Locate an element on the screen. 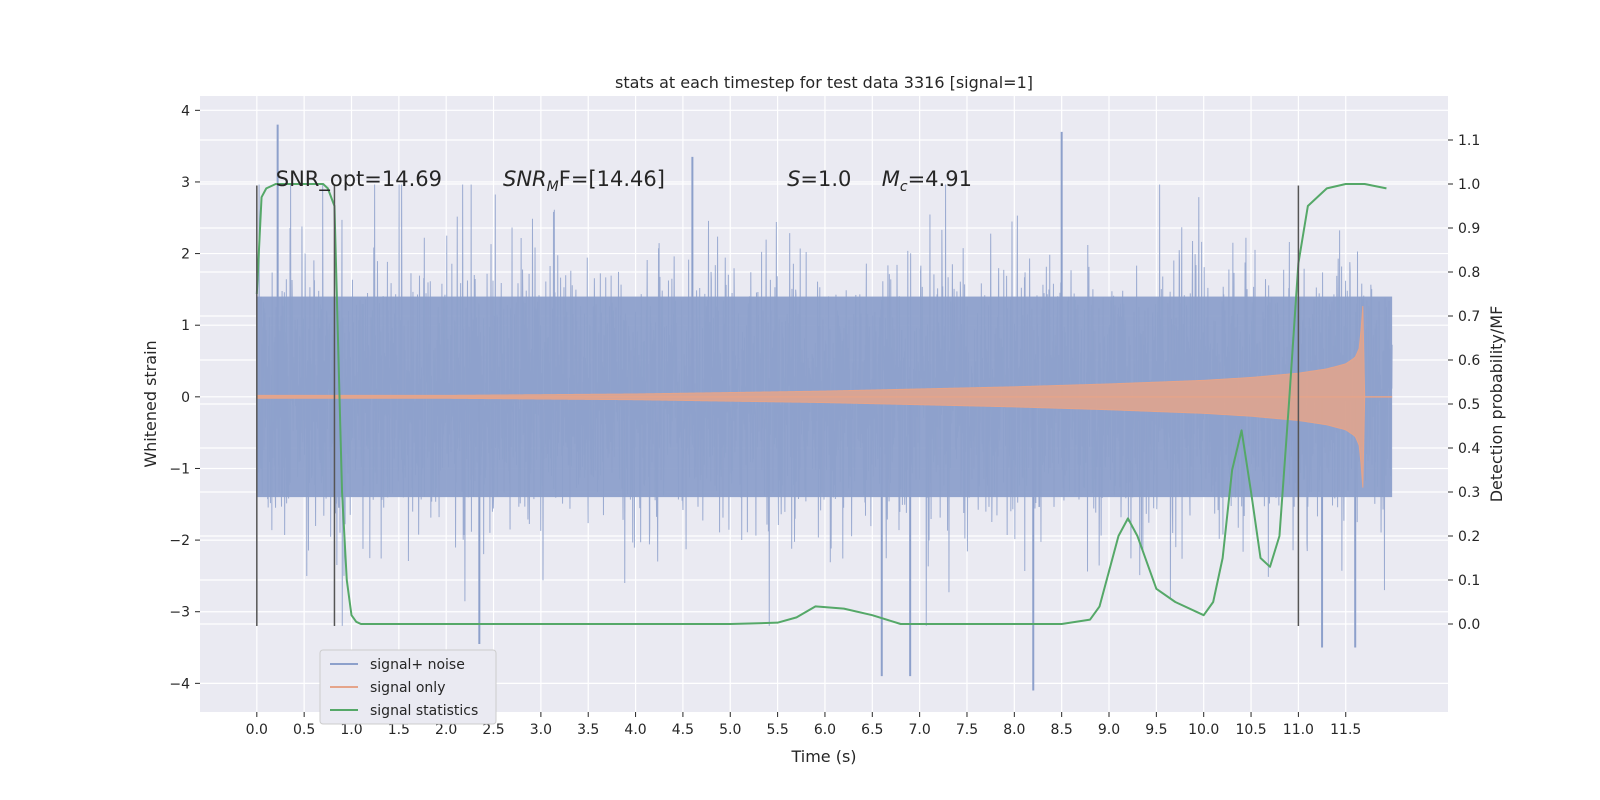 This screenshot has width=1600, height=800. annotations: SNR_opt=14.69 SNRMF=[14.46] S=1.0 Mc=4.91 is located at coordinates (624, 181).